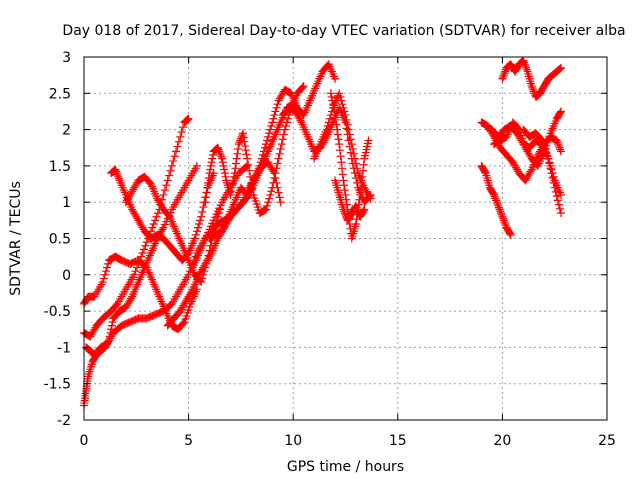 Image resolution: width=640 pixels, height=480 pixels. Describe the element at coordinates (64, 421) in the screenshot. I see `y-tick-label: -2` at that location.